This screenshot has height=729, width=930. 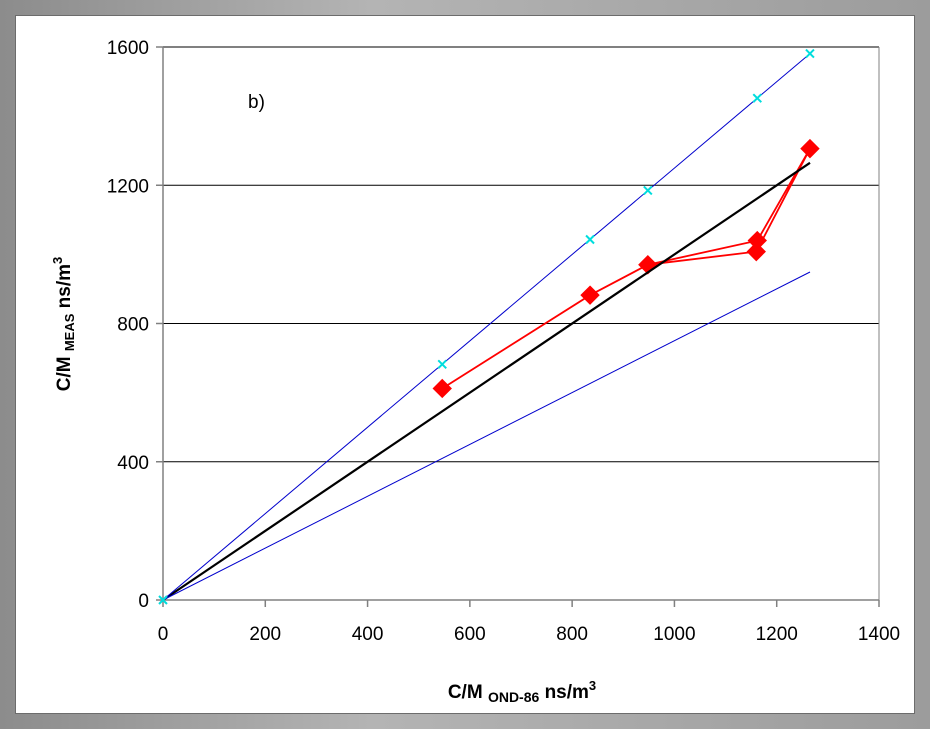 What do you see at coordinates (143, 601) in the screenshot?
I see `y-tick-label-0: 0` at bounding box center [143, 601].